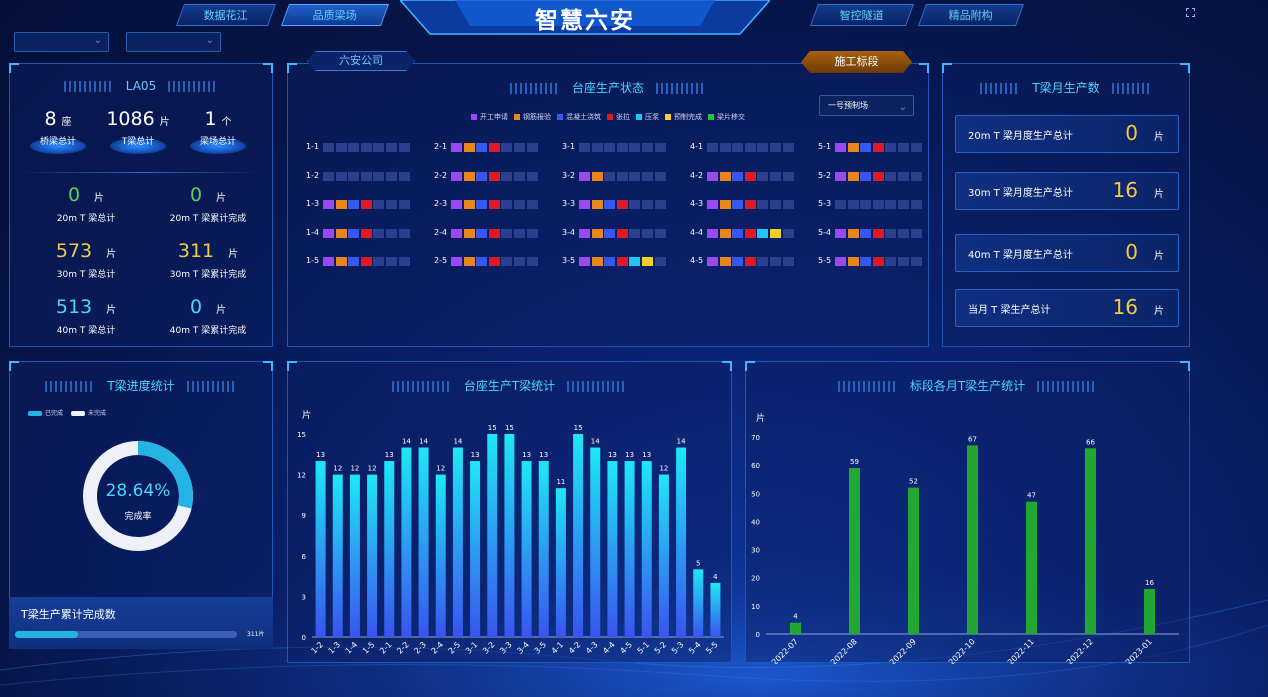  What do you see at coordinates (1021, 650) in the screenshot?
I see `x-tick-label: 2022-11` at bounding box center [1021, 650].